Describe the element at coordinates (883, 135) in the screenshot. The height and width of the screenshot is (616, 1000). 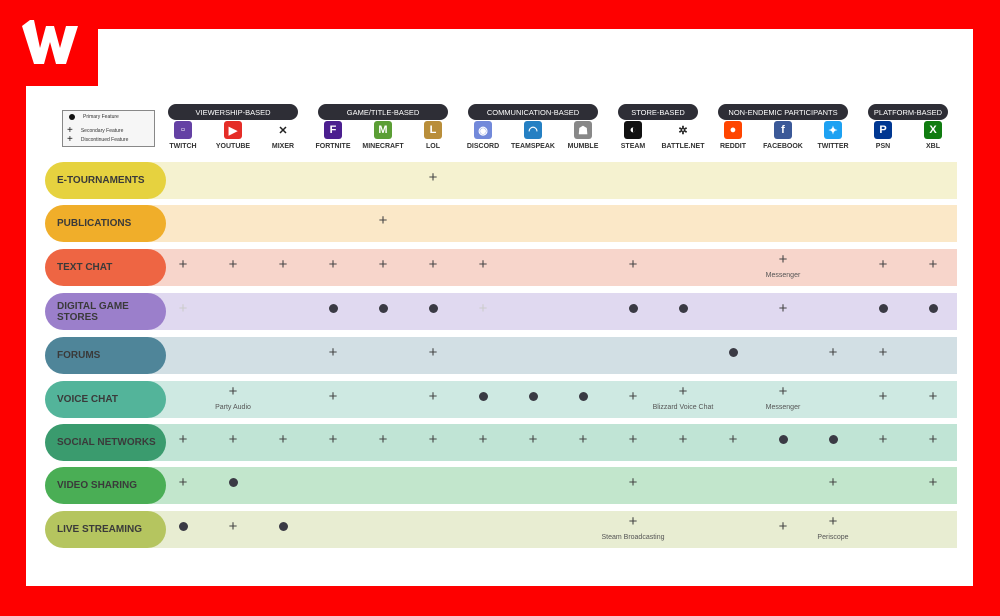
I see `platform-column-psn: P PSN` at that location.